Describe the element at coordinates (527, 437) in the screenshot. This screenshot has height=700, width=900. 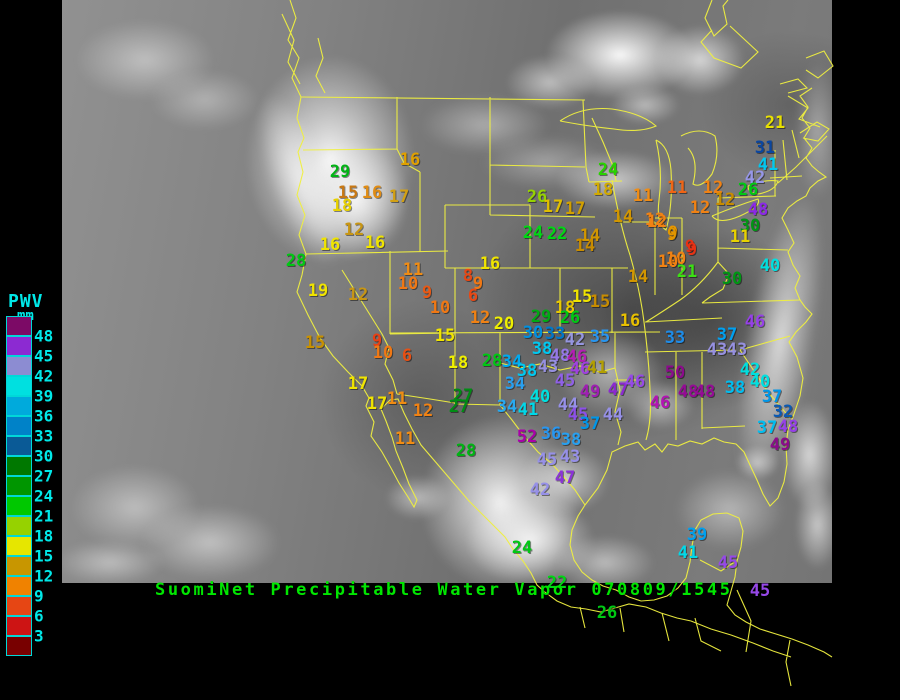
I see `station-value: 52` at that location.